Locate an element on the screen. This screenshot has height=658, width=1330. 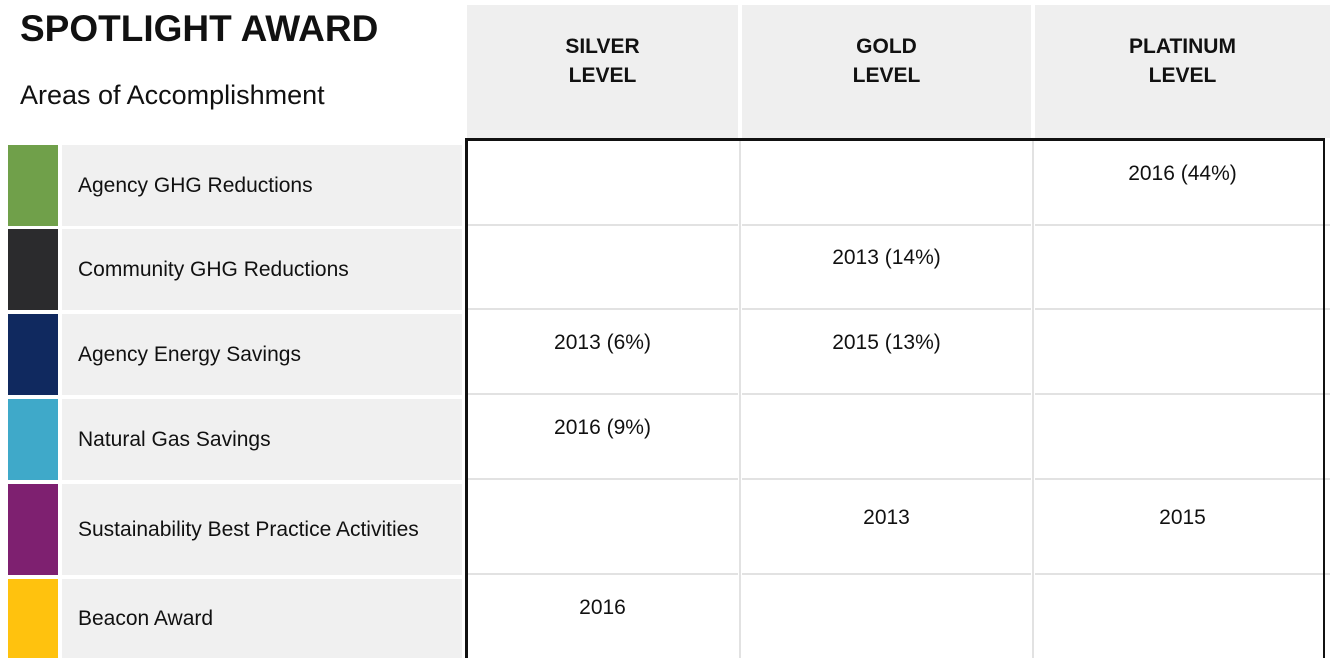
column-header: GOLD LEVEL is located at coordinates (886, 71).